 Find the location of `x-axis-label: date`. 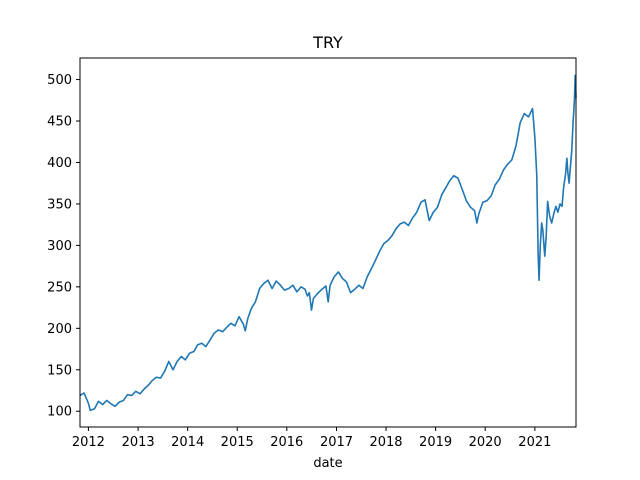

x-axis-label: date is located at coordinates (327, 463).